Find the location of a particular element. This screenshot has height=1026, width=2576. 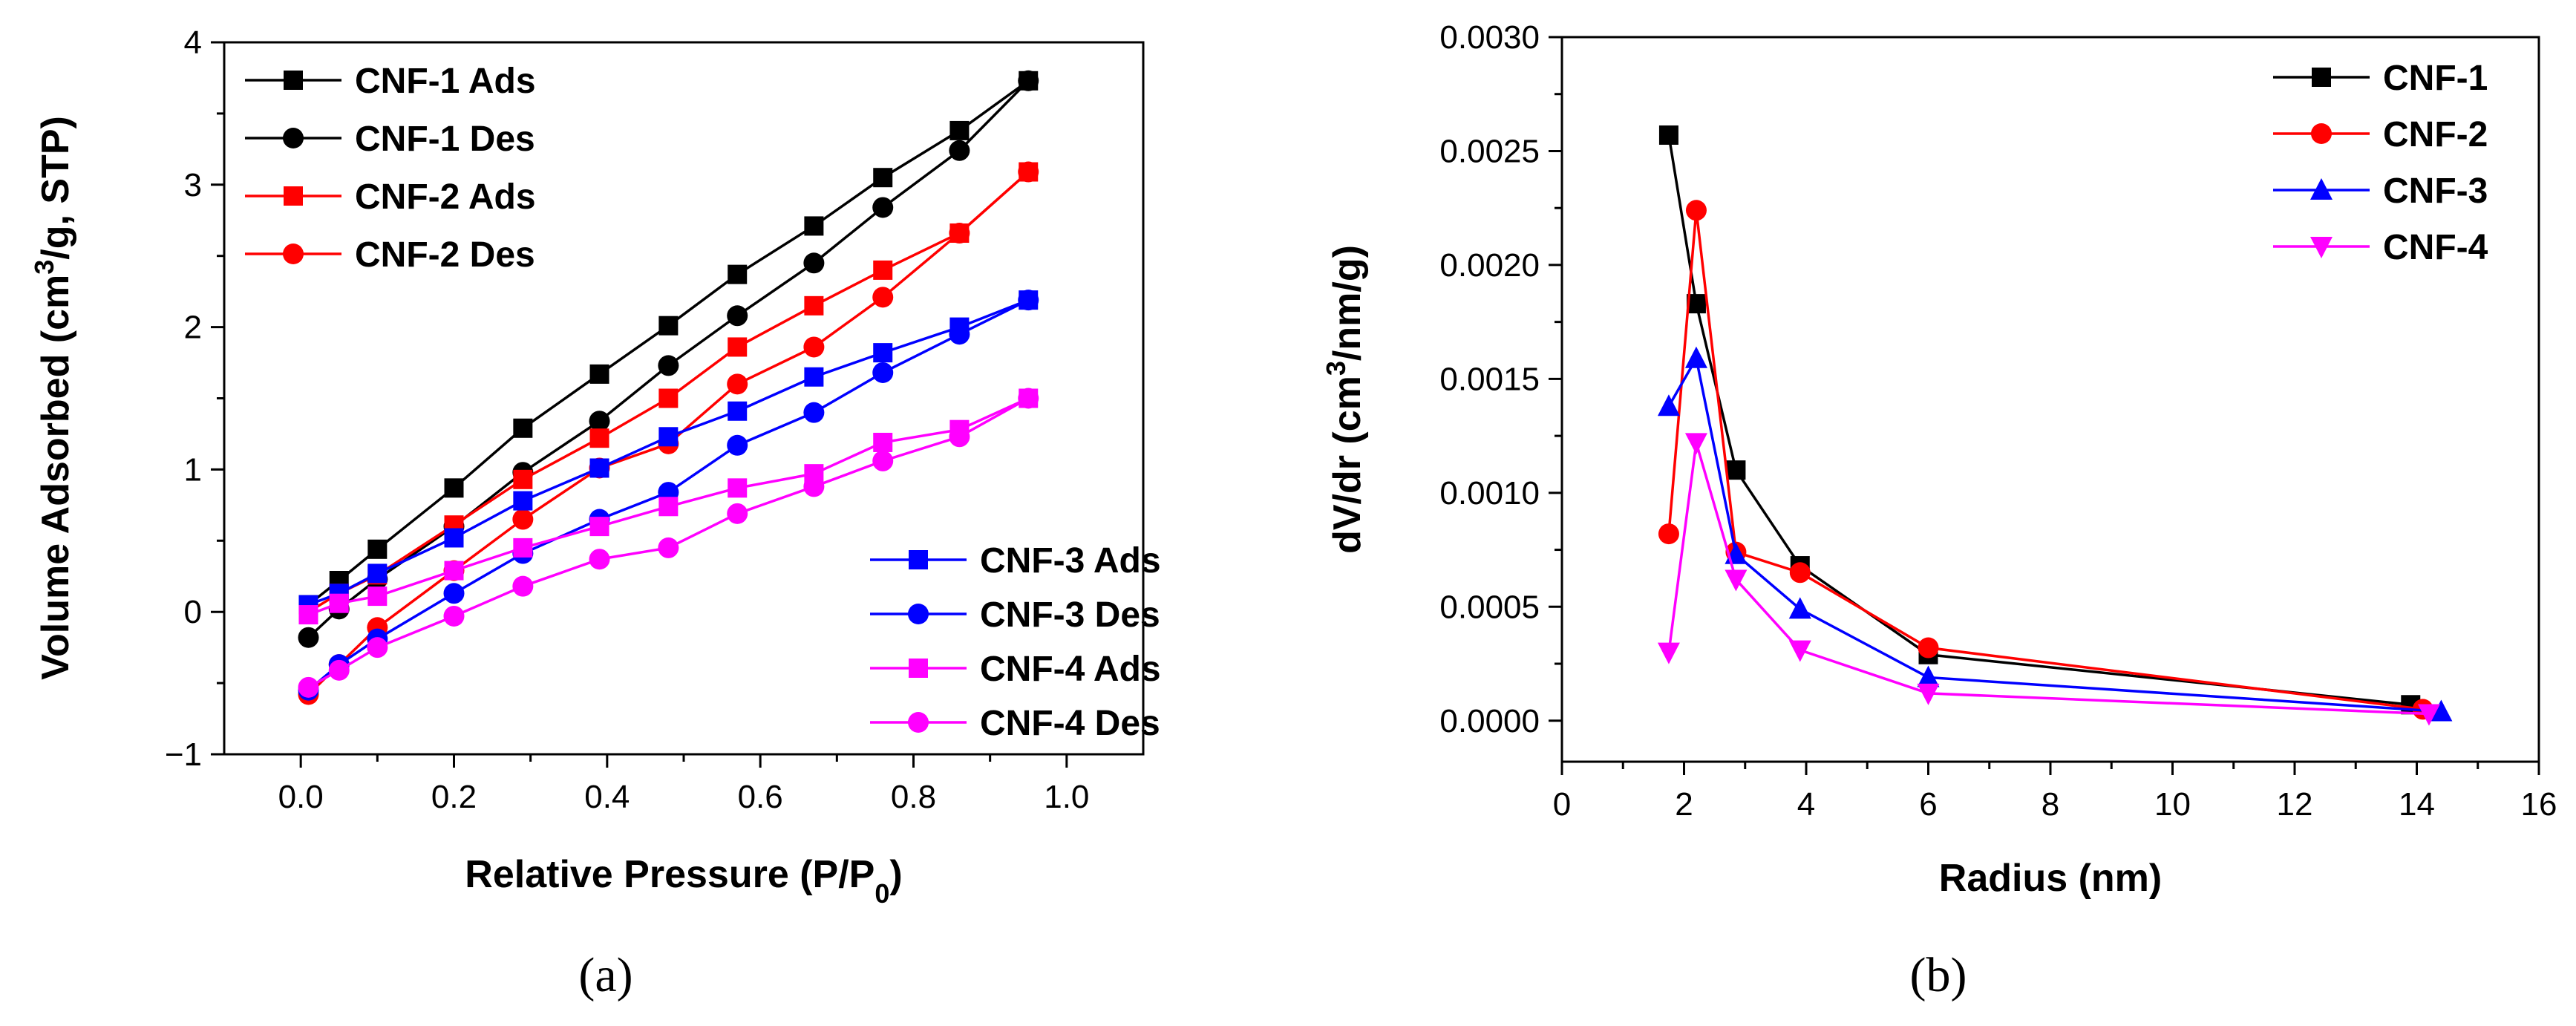

panel-a-x-tick-label: 0.8 is located at coordinates (913, 797).